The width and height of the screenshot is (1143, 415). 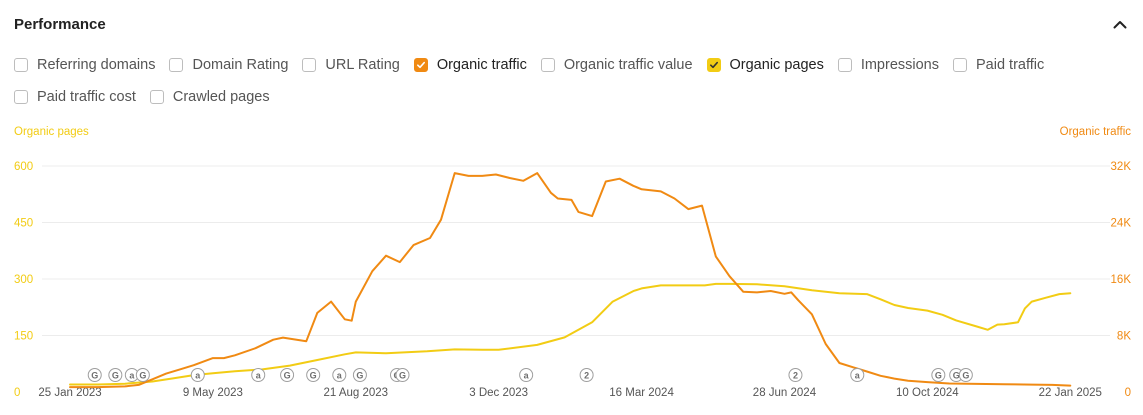 I want to click on collapse-chevron-icon, so click(x=1120, y=25).